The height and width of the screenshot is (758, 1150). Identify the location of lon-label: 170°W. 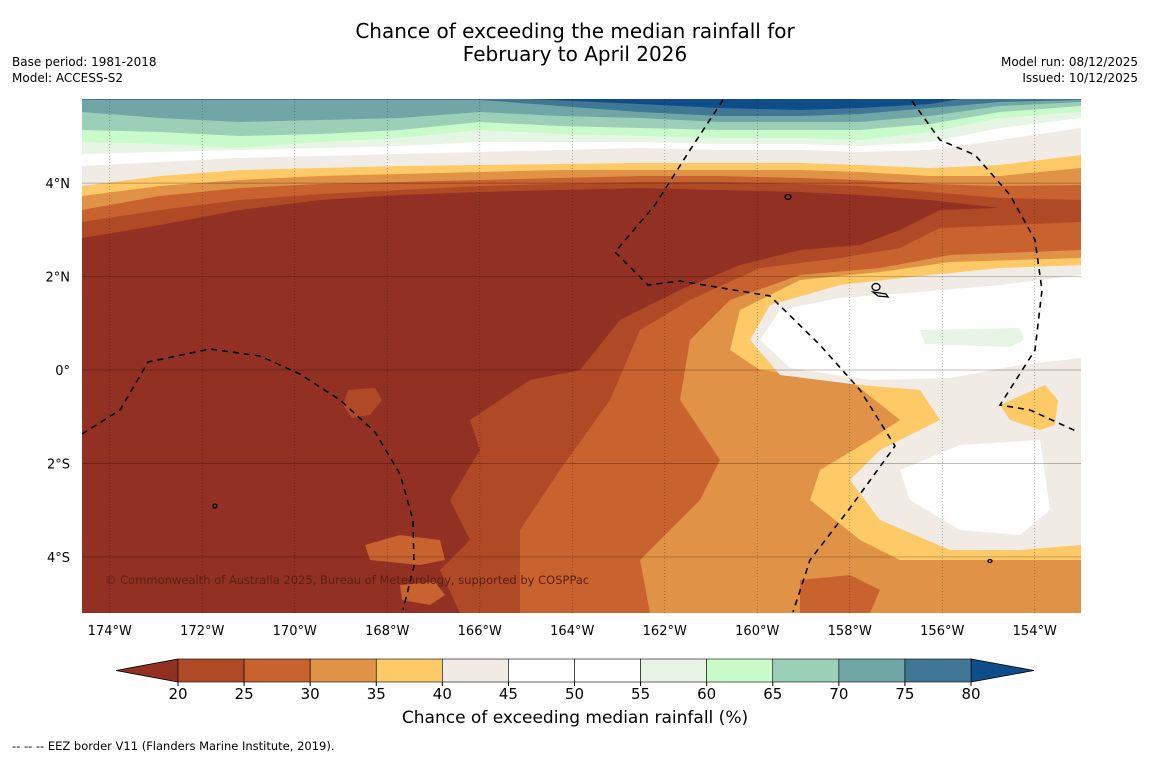
(295, 631).